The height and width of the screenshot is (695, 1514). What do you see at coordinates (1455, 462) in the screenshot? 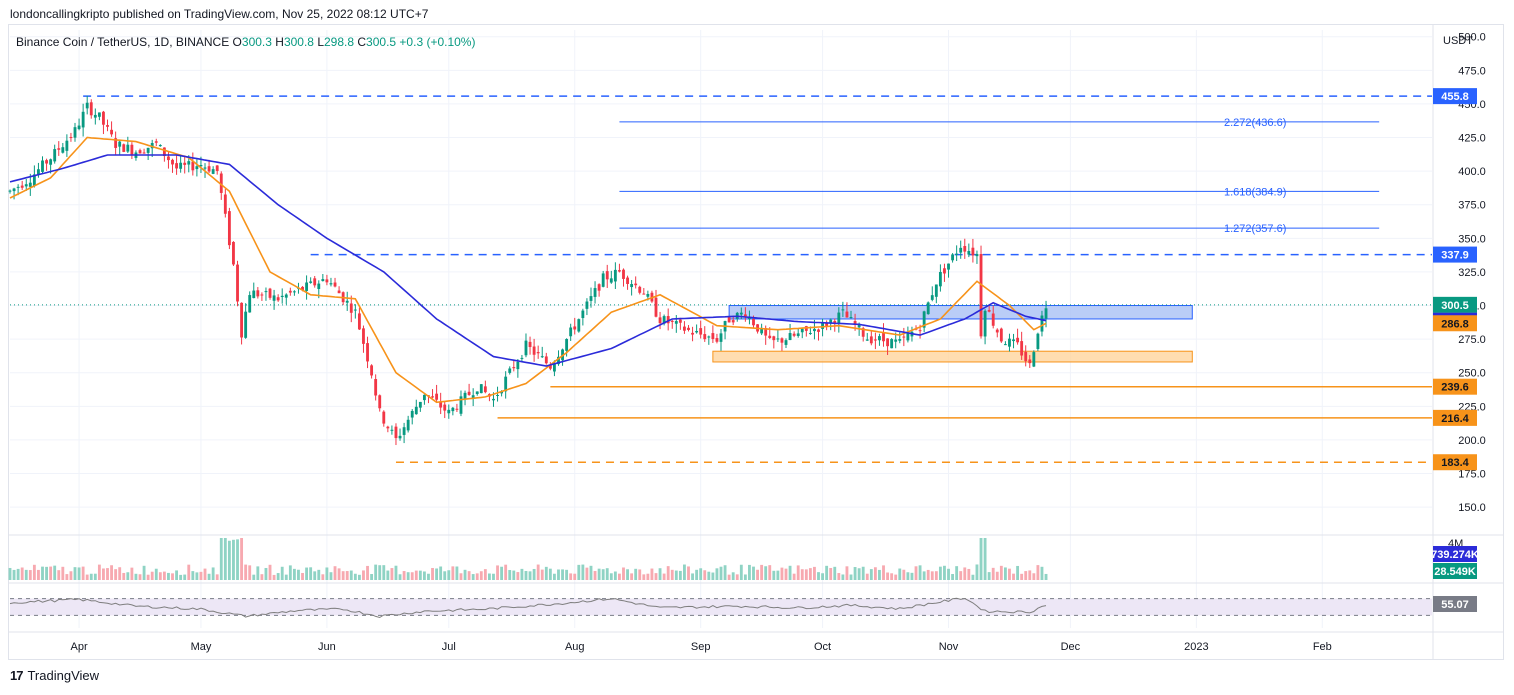
I see `price-tag-bg` at bounding box center [1455, 462].